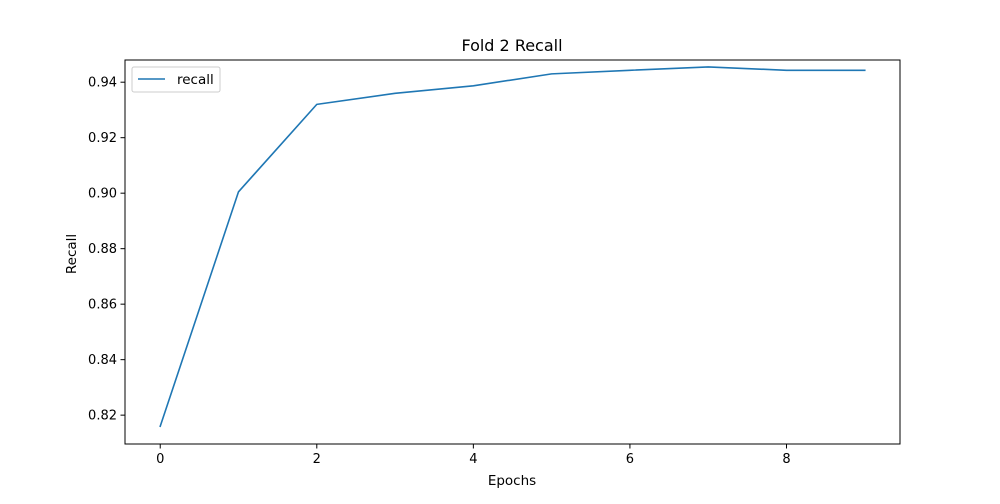  What do you see at coordinates (102, 249) in the screenshot?
I see `y-tick-label: 0.88` at bounding box center [102, 249].